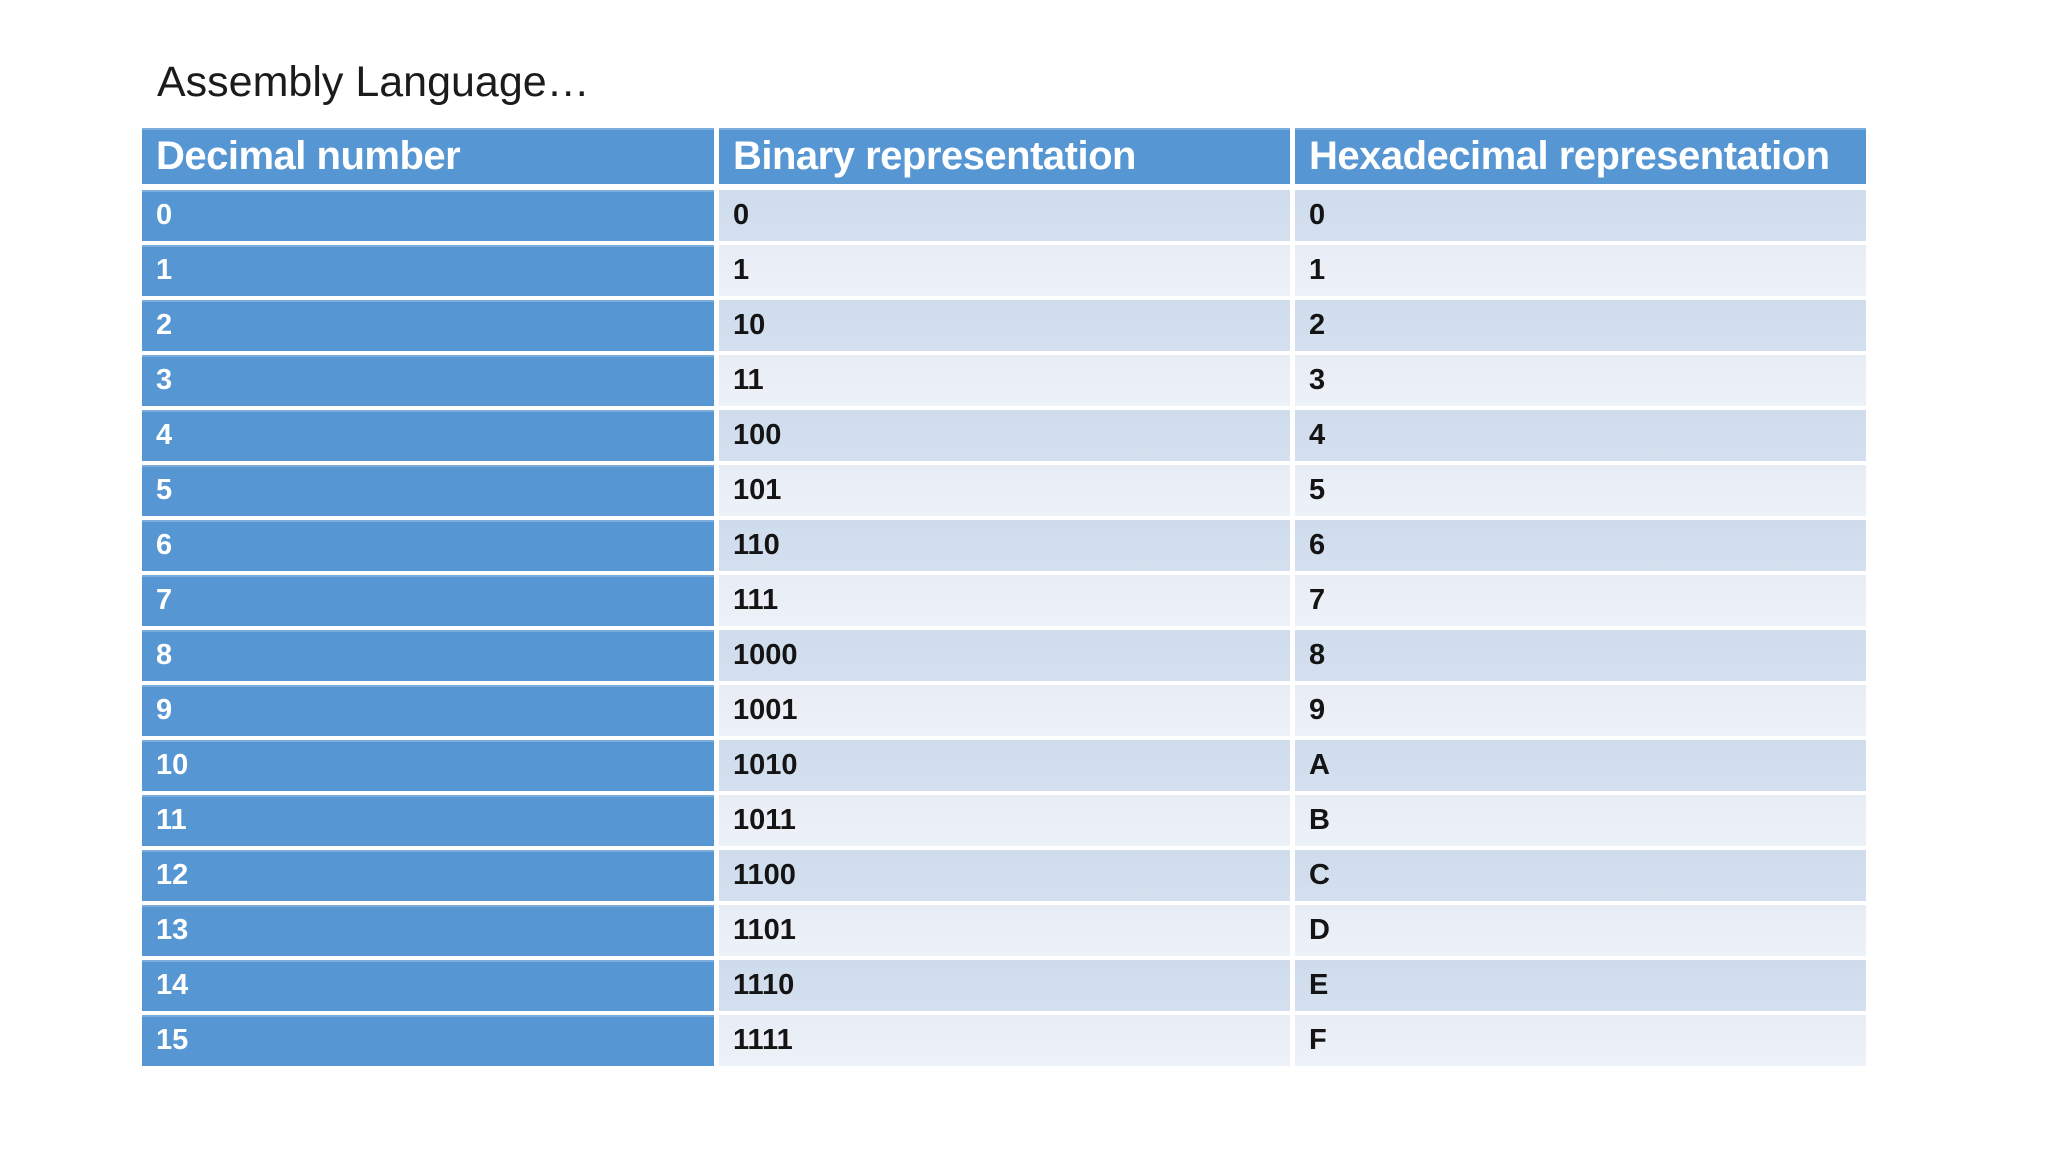 The height and width of the screenshot is (1152, 2048). I want to click on binary-cell: 100, so click(1002, 437).